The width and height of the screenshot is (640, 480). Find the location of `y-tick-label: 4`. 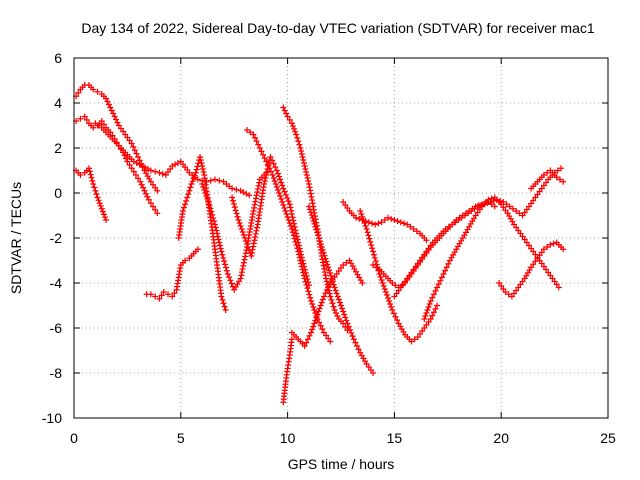

y-tick-label: 4 is located at coordinates (58, 103).